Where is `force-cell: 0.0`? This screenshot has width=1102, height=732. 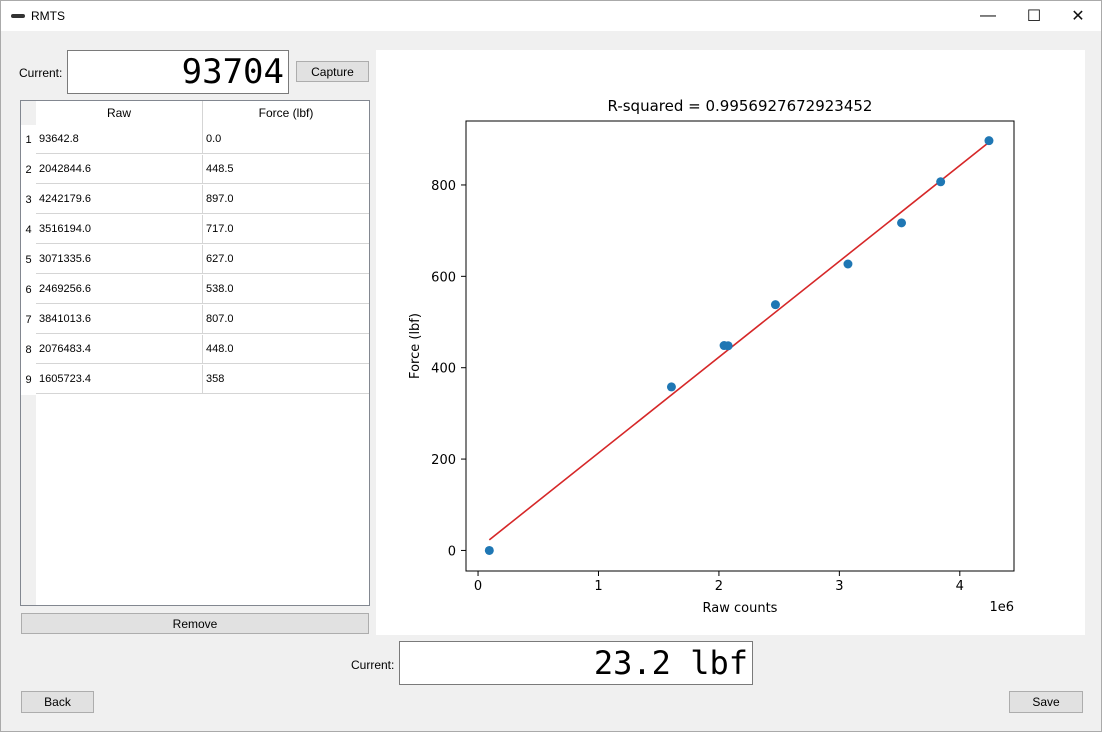 force-cell: 0.0 is located at coordinates (286, 139).